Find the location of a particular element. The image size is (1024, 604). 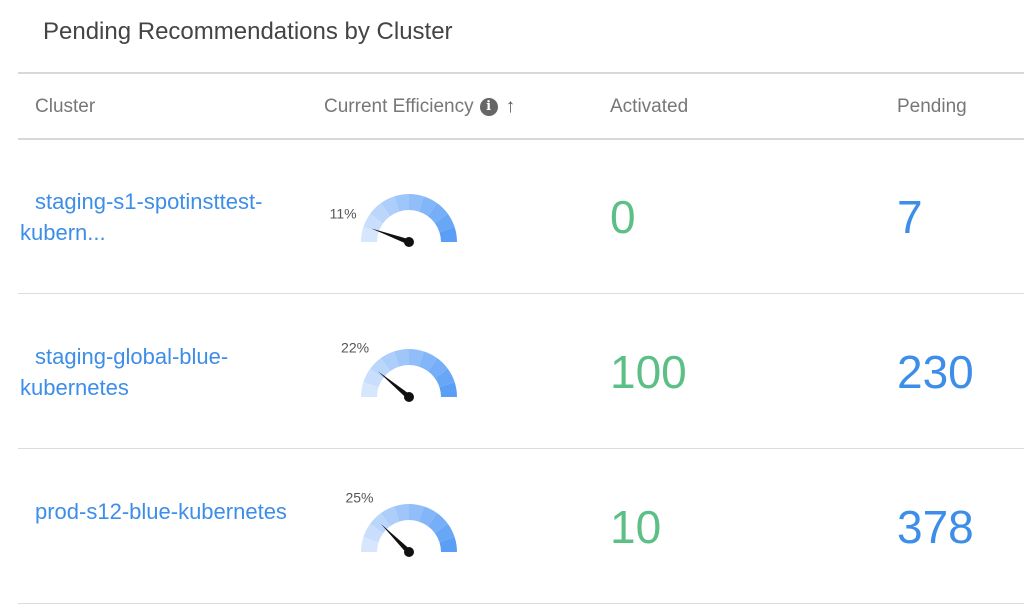

column-activated: Activated is located at coordinates (649, 106).